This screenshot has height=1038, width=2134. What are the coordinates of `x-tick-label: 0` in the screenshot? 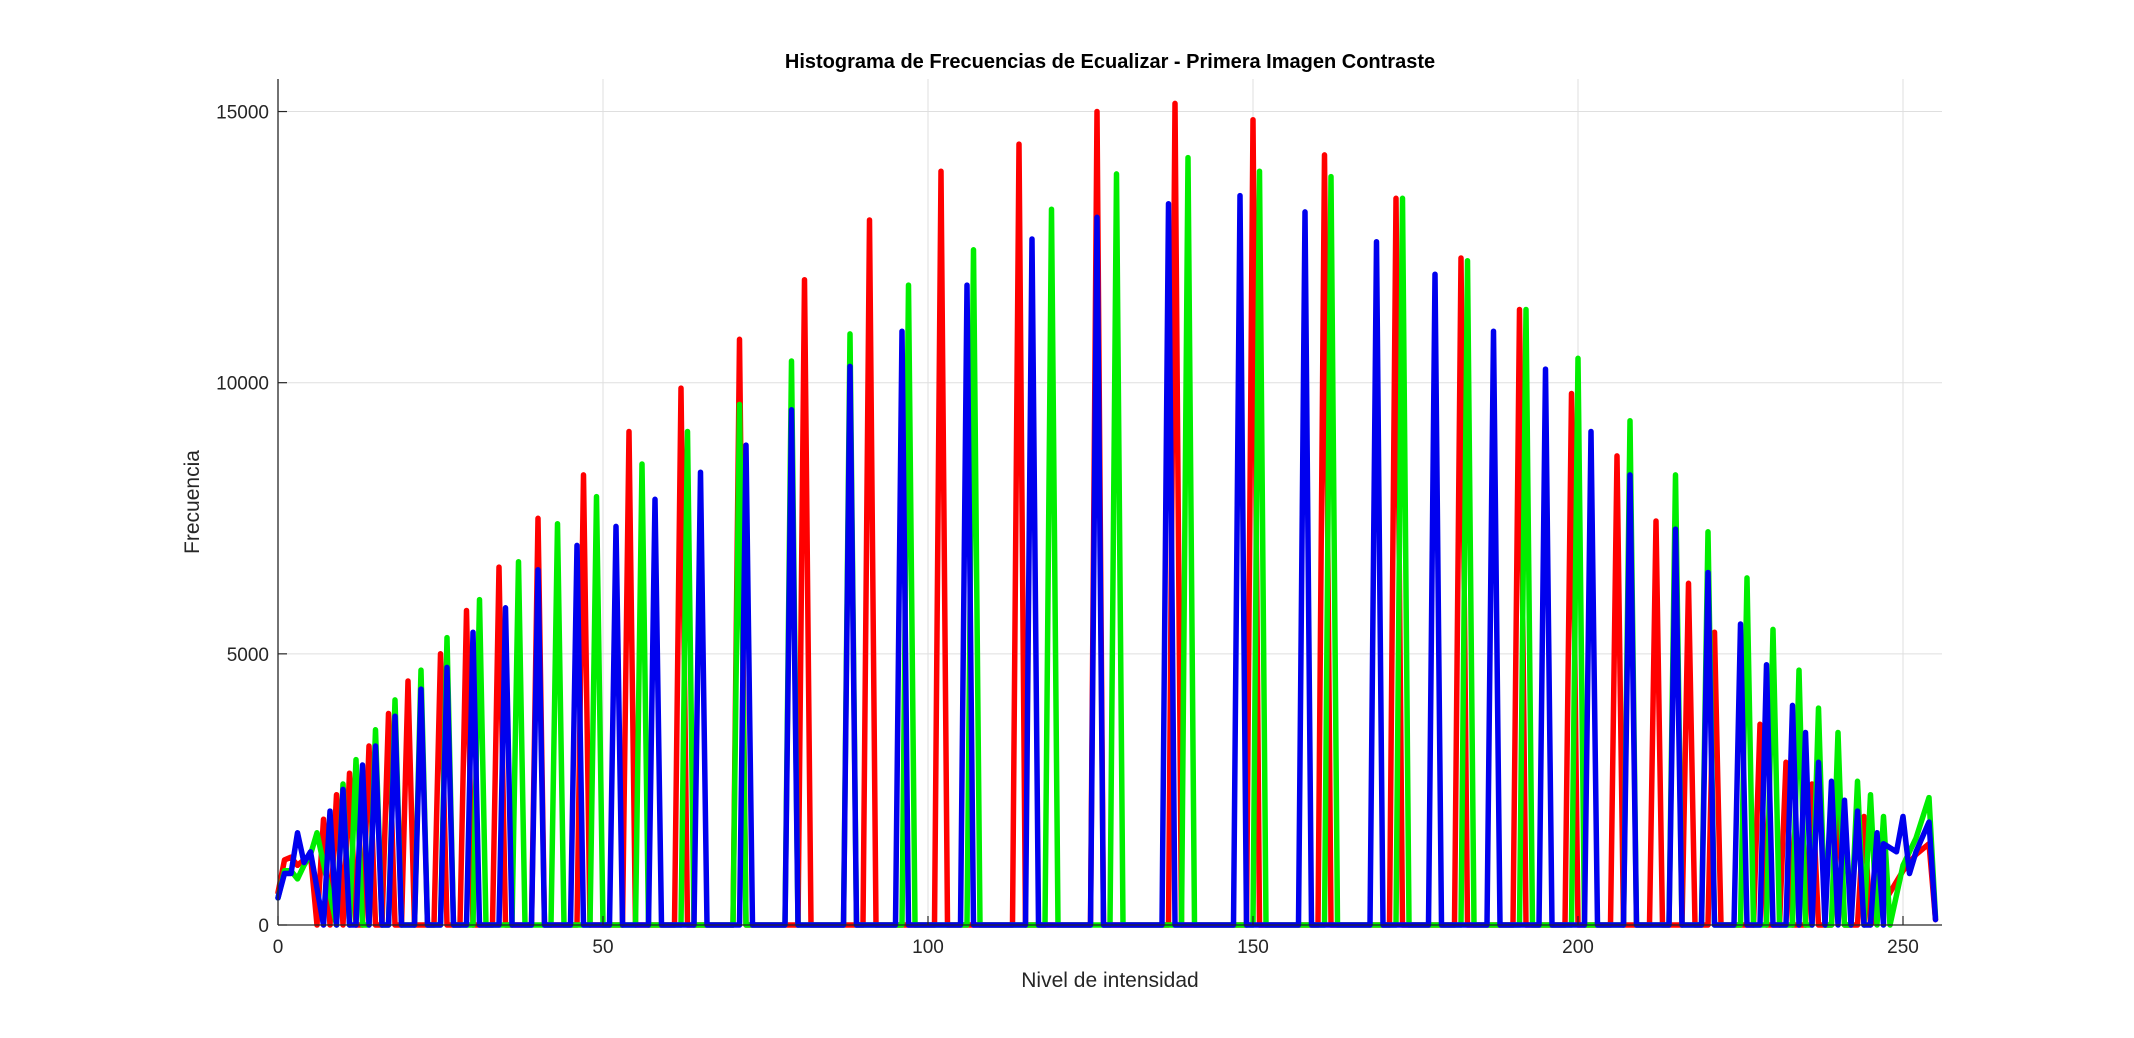 It's located at (278, 947).